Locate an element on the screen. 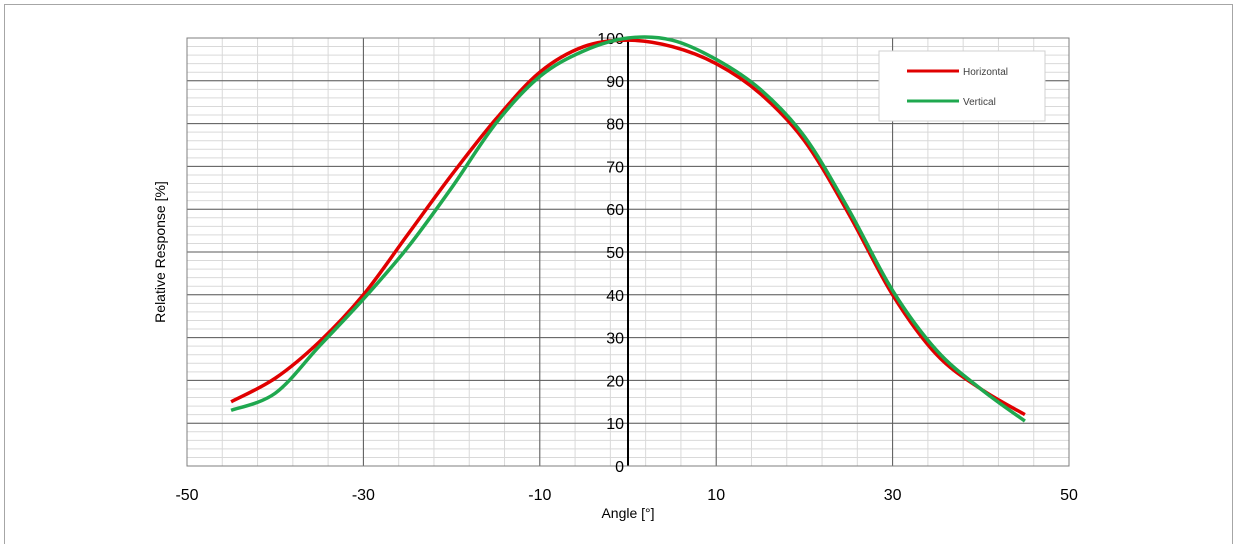 This screenshot has width=1237, height=545. y-tick-label: 80 is located at coordinates (615, 125).